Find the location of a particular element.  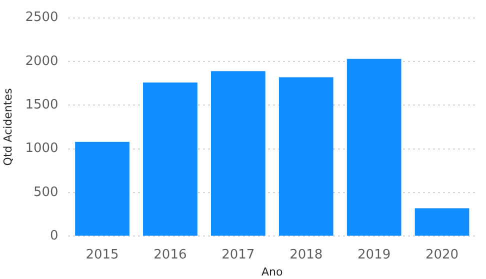

y-axis-title: Qtd Acidentes is located at coordinates (7, 127).